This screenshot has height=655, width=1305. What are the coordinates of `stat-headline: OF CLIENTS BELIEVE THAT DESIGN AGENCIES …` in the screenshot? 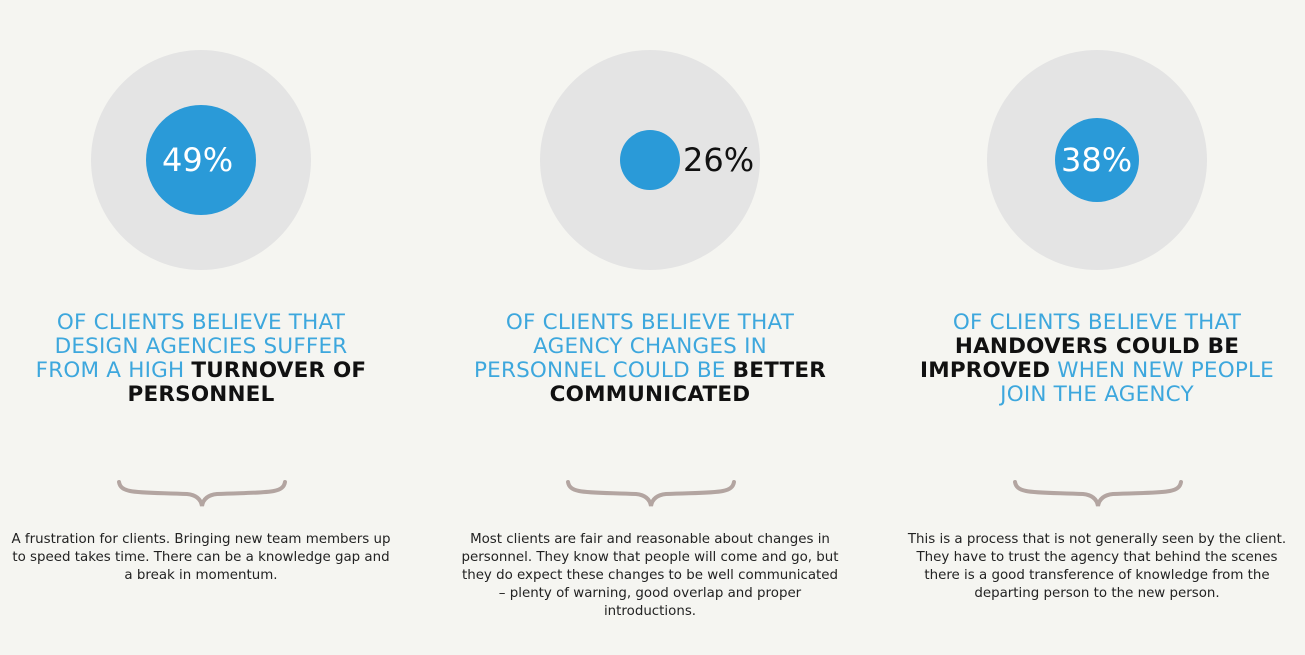 It's located at (205, 359).